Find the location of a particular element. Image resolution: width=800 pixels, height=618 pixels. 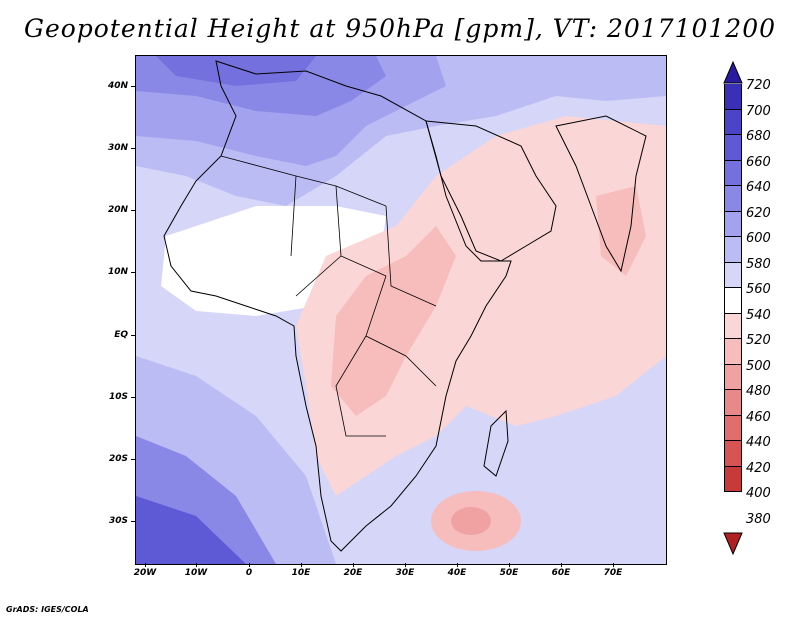

field-high-core is located at coordinates (393, 321).